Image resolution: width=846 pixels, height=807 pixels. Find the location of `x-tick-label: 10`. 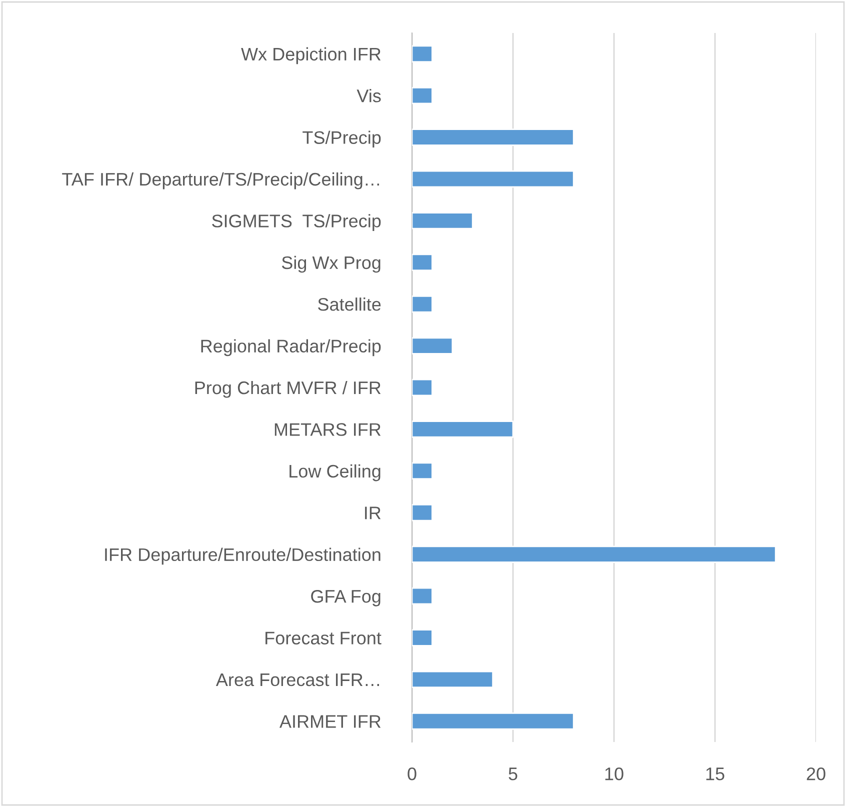

x-tick-label: 10 is located at coordinates (614, 773).